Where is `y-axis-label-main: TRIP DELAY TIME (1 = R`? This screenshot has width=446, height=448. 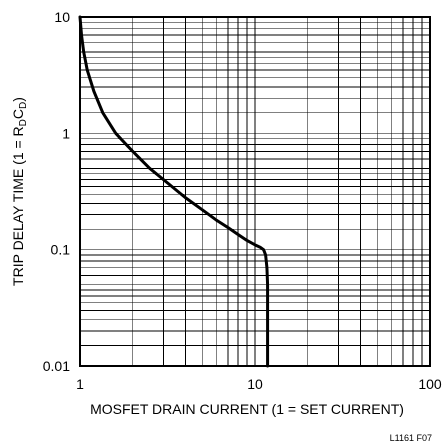
y-axis-label-main: TRIP DELAY TIME (1 = R is located at coordinates (18, 206).